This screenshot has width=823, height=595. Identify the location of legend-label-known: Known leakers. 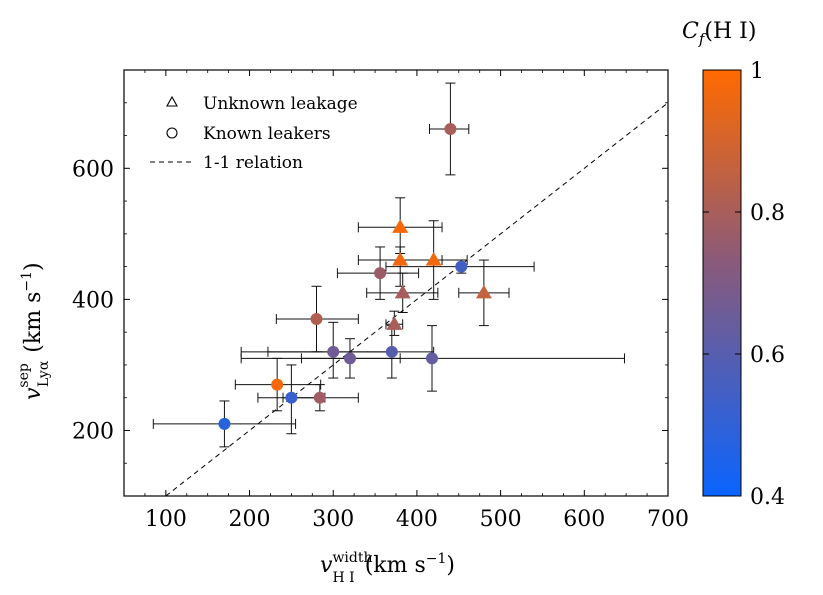
(267, 134).